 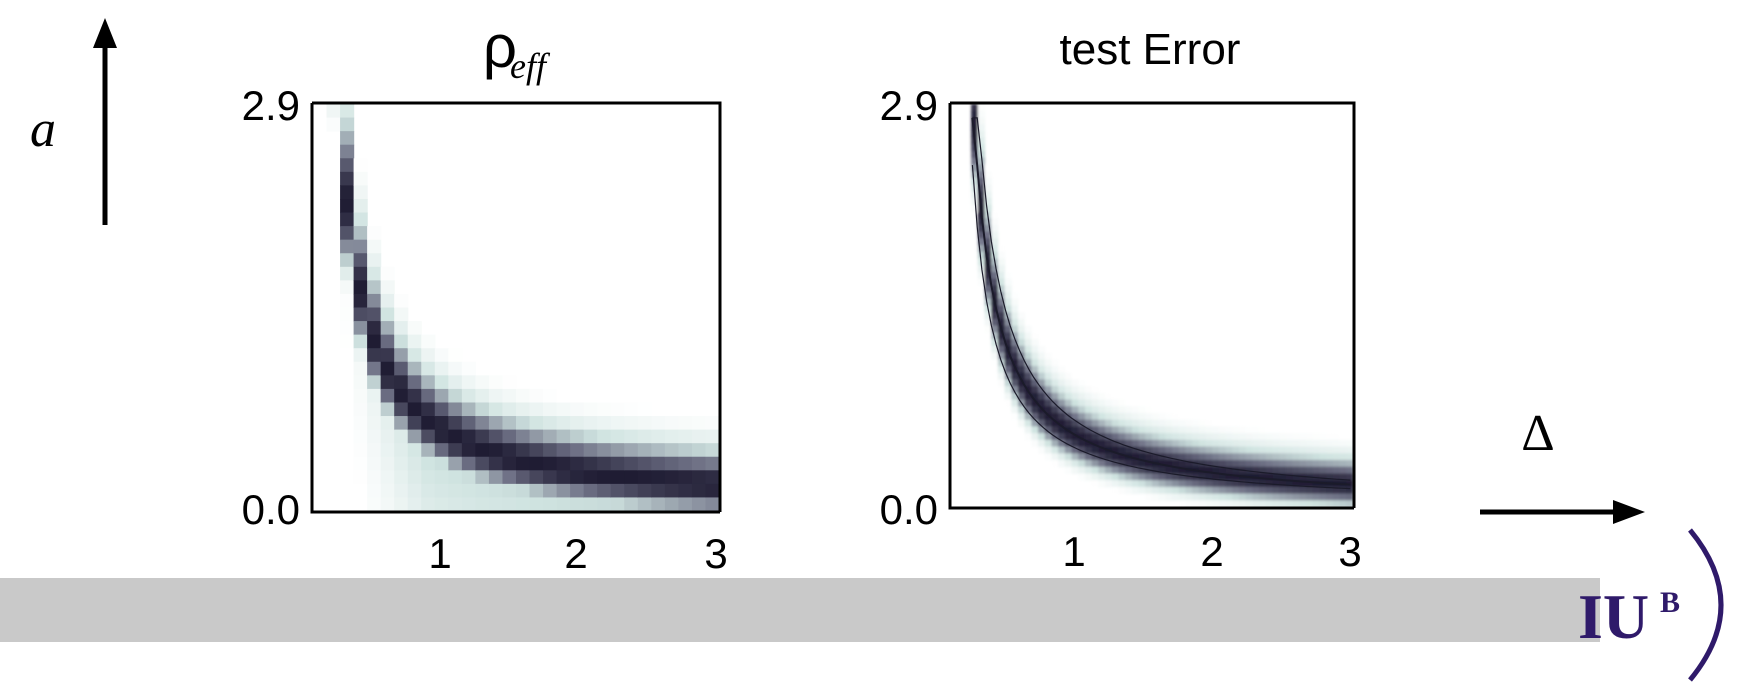 What do you see at coordinates (1670, 602) in the screenshot?
I see `logo-superscript: B` at bounding box center [1670, 602].